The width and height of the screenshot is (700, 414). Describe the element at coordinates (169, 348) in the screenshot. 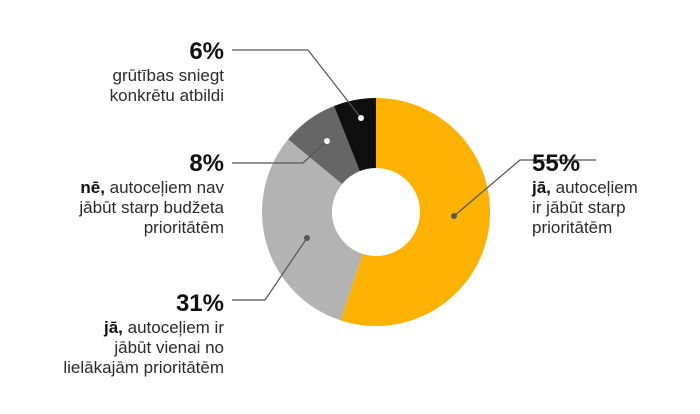

I see `desc-yes-top-priority-line2: jābūt vienai no` at that location.